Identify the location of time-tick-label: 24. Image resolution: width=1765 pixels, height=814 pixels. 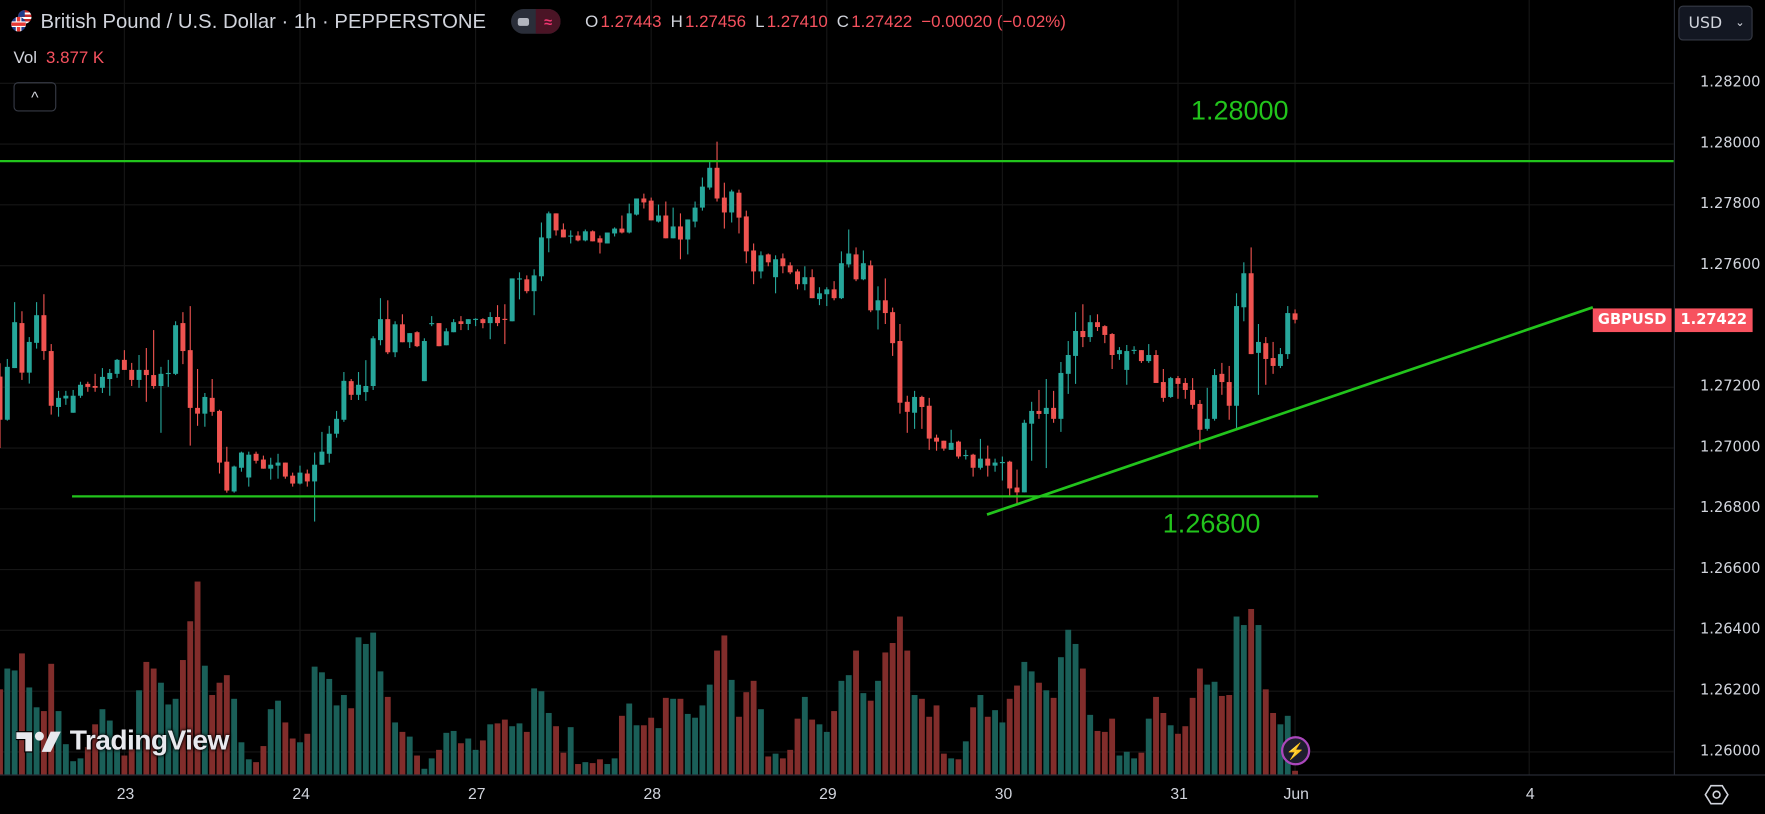
(301, 793).